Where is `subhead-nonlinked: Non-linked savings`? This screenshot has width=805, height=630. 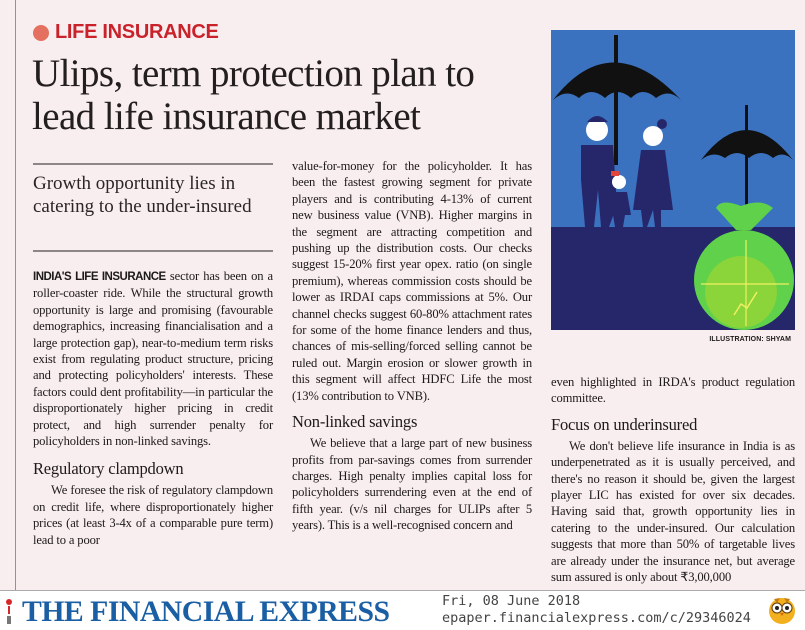 subhead-nonlinked: Non-linked savings is located at coordinates (355, 422).